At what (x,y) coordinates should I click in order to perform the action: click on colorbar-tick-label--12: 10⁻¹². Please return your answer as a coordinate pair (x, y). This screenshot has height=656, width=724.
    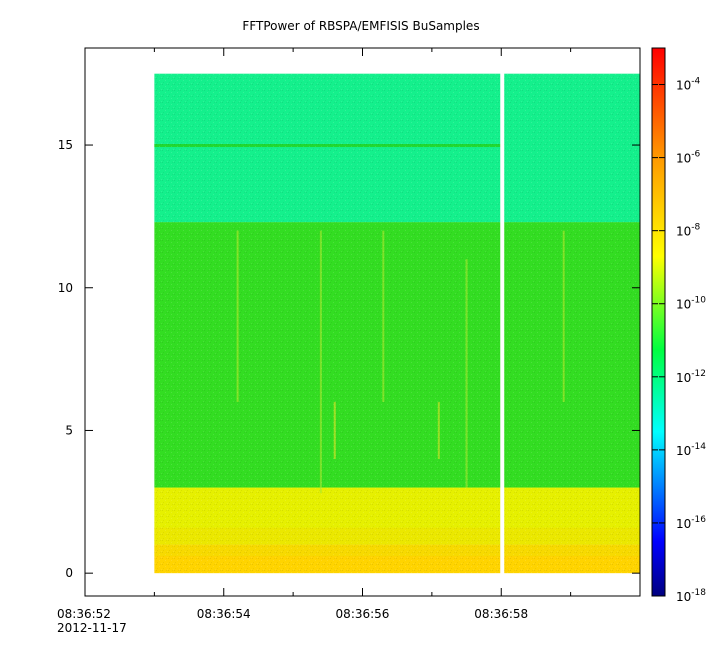
    Looking at the image, I should click on (691, 377).